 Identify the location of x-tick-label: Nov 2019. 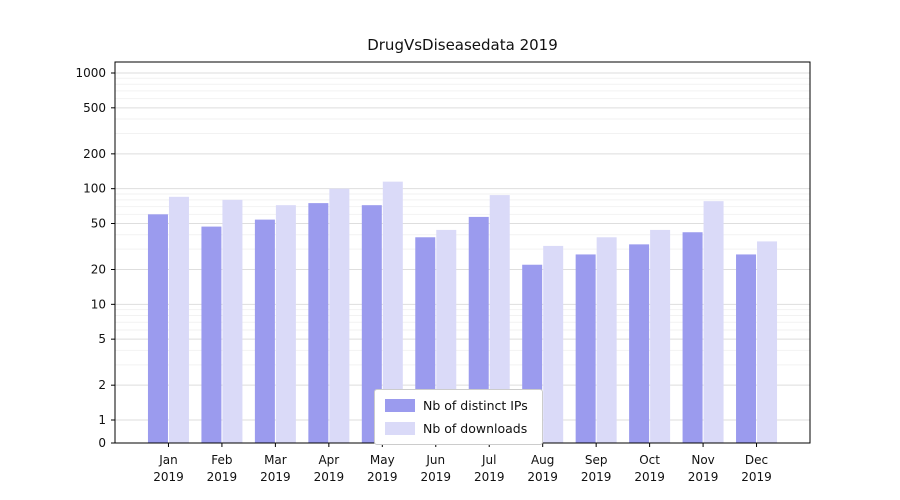
(703, 468).